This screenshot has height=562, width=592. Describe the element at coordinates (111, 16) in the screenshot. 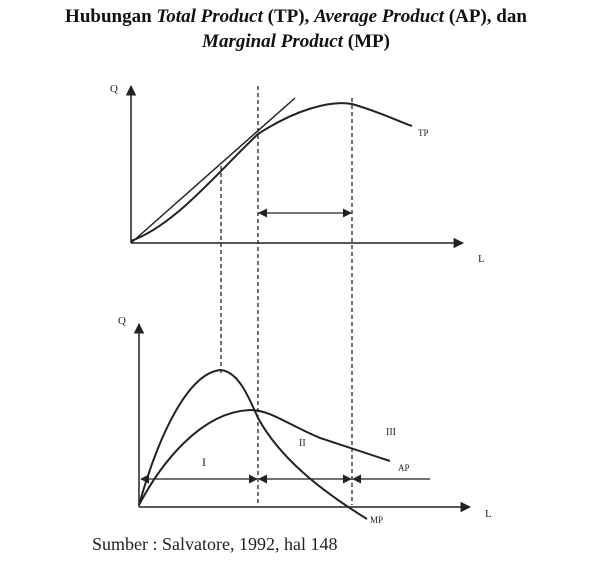

I see `title-prefix: Hubungan` at that location.